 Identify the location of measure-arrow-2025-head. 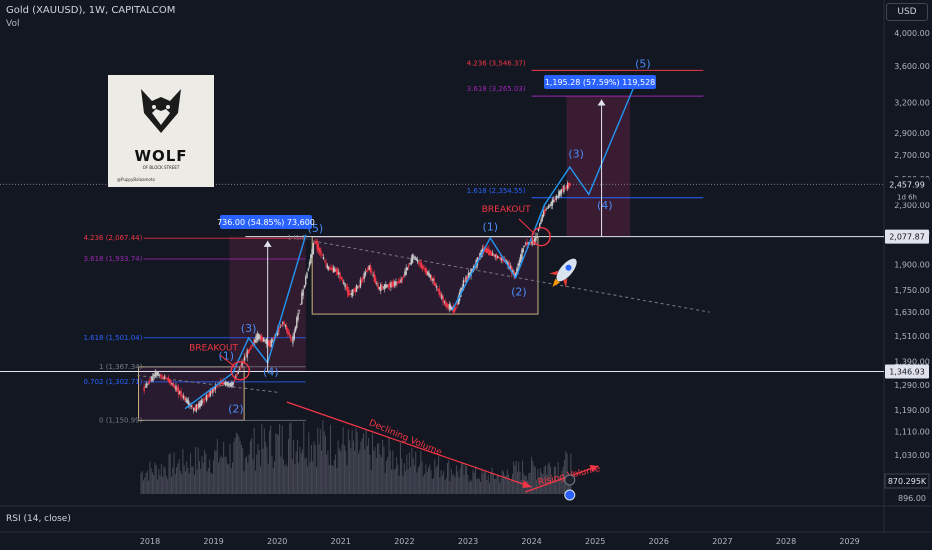
(601, 102).